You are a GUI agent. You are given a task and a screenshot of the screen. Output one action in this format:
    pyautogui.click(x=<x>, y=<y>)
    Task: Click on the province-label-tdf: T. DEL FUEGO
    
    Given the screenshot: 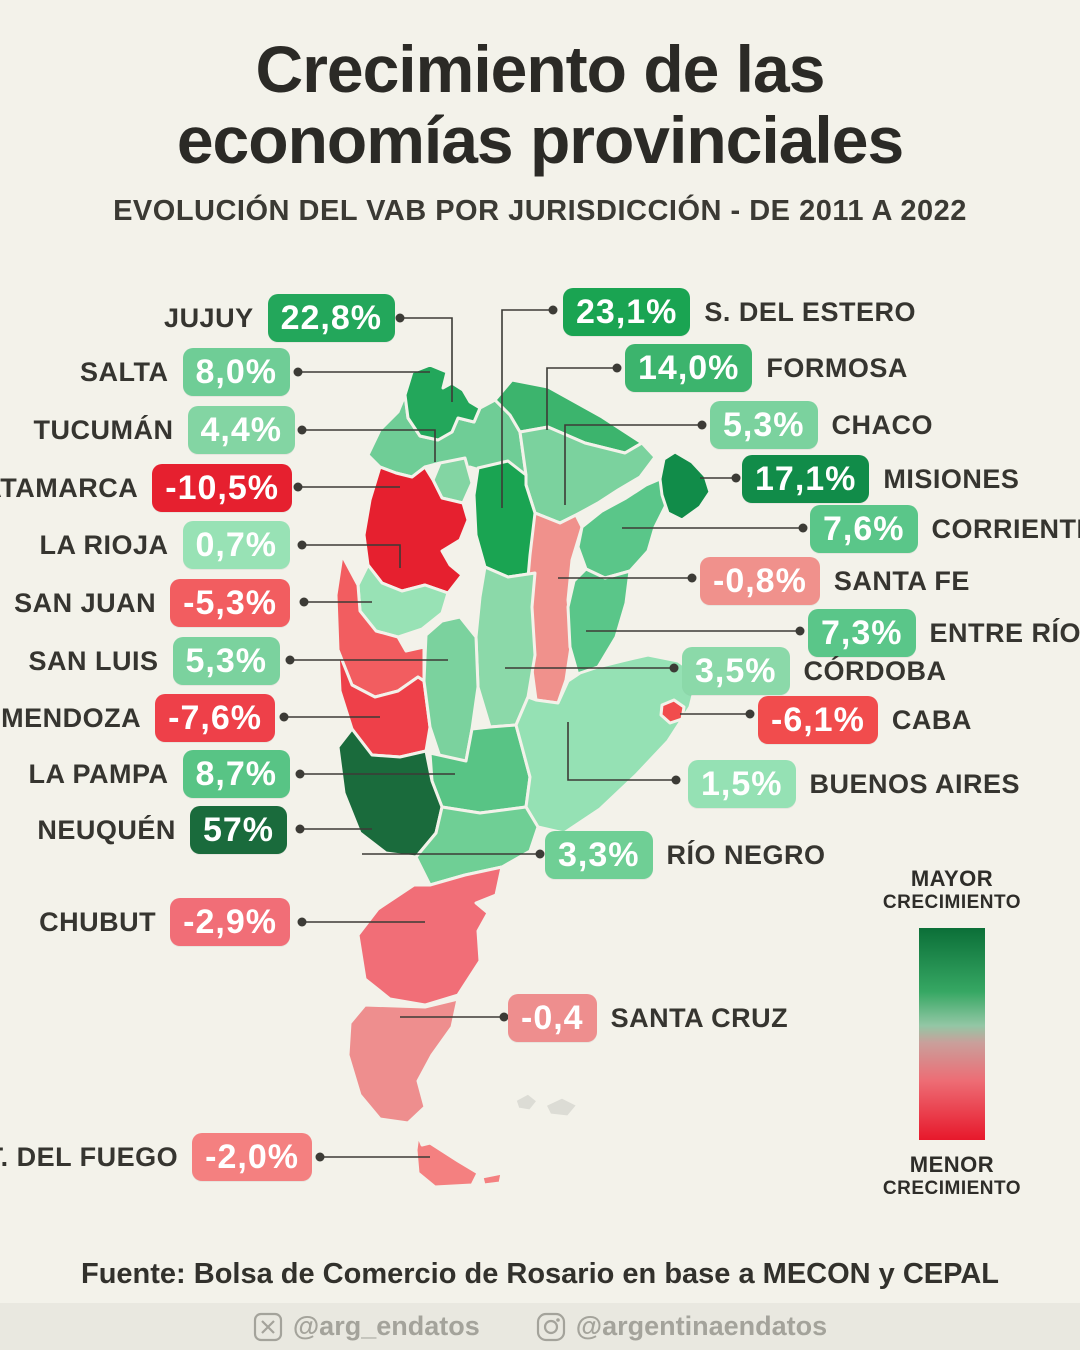 What is the action you would take?
    pyautogui.click(x=89, y=1156)
    